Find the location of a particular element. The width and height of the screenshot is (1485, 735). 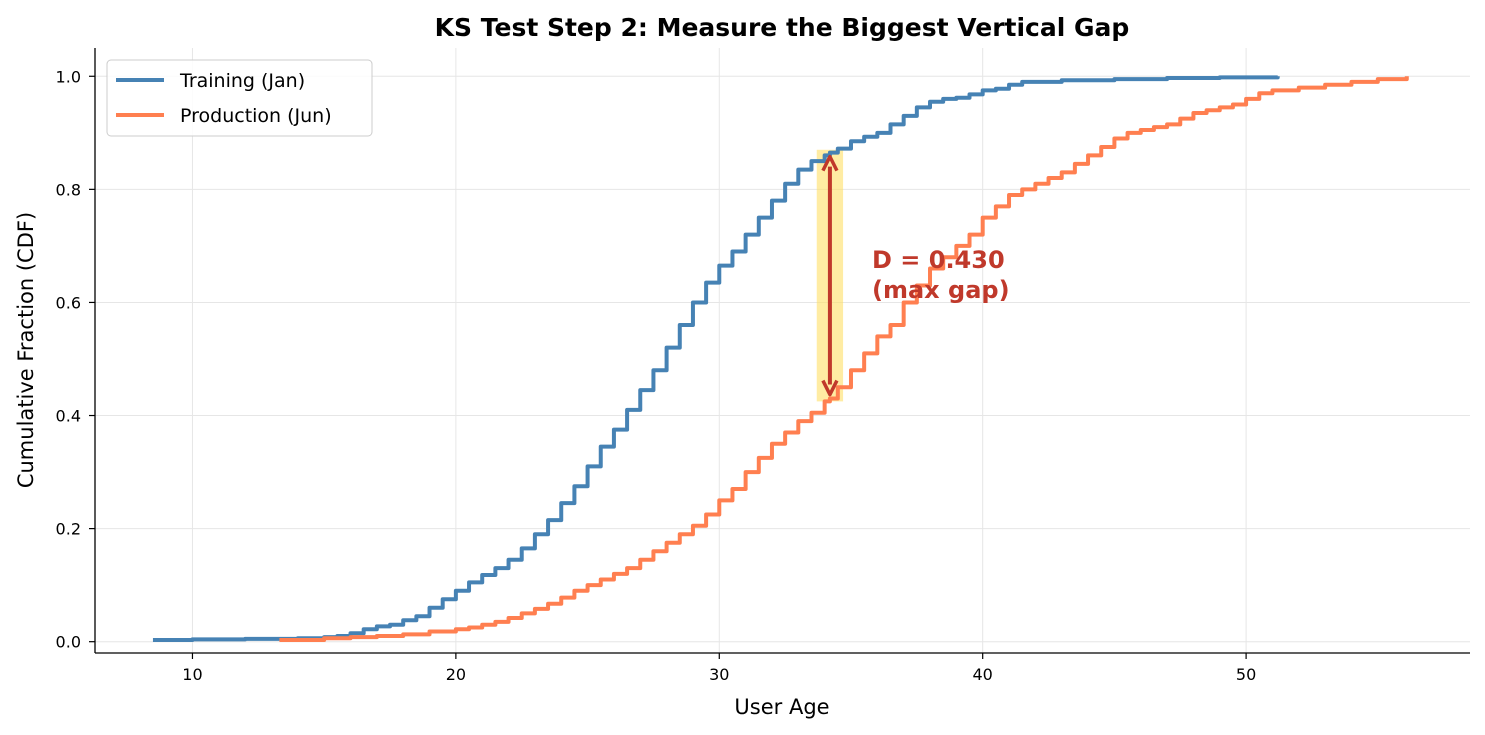

gap-arrow-head-top is located at coordinates (830, 163).